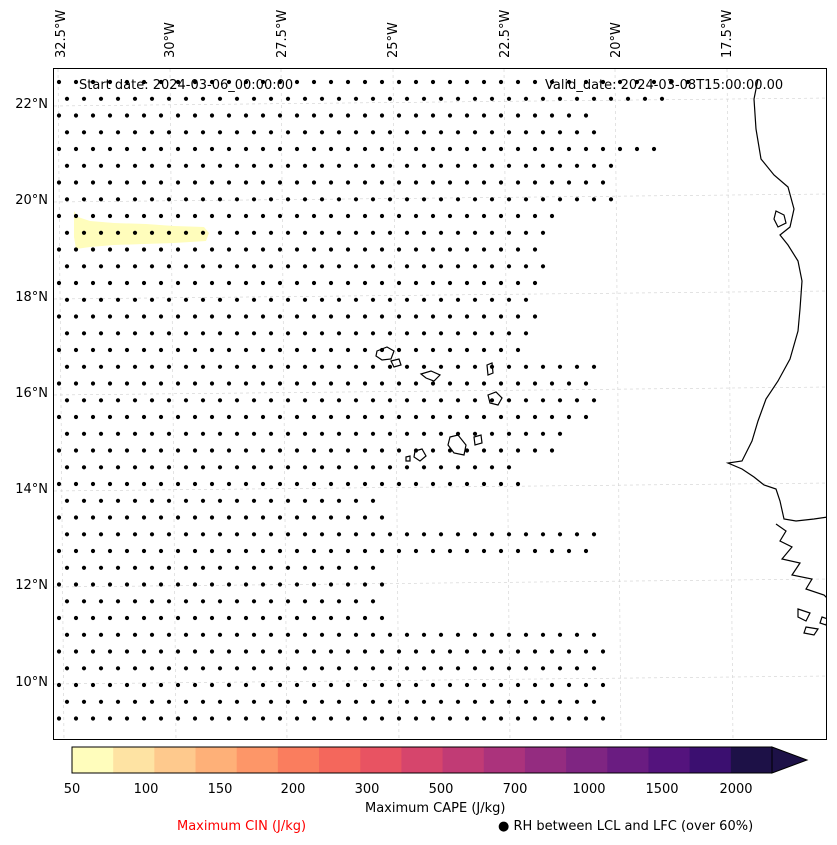  What do you see at coordinates (61, 33) in the screenshot?
I see `lon-label-32-5w: 32.5°W` at bounding box center [61, 33].